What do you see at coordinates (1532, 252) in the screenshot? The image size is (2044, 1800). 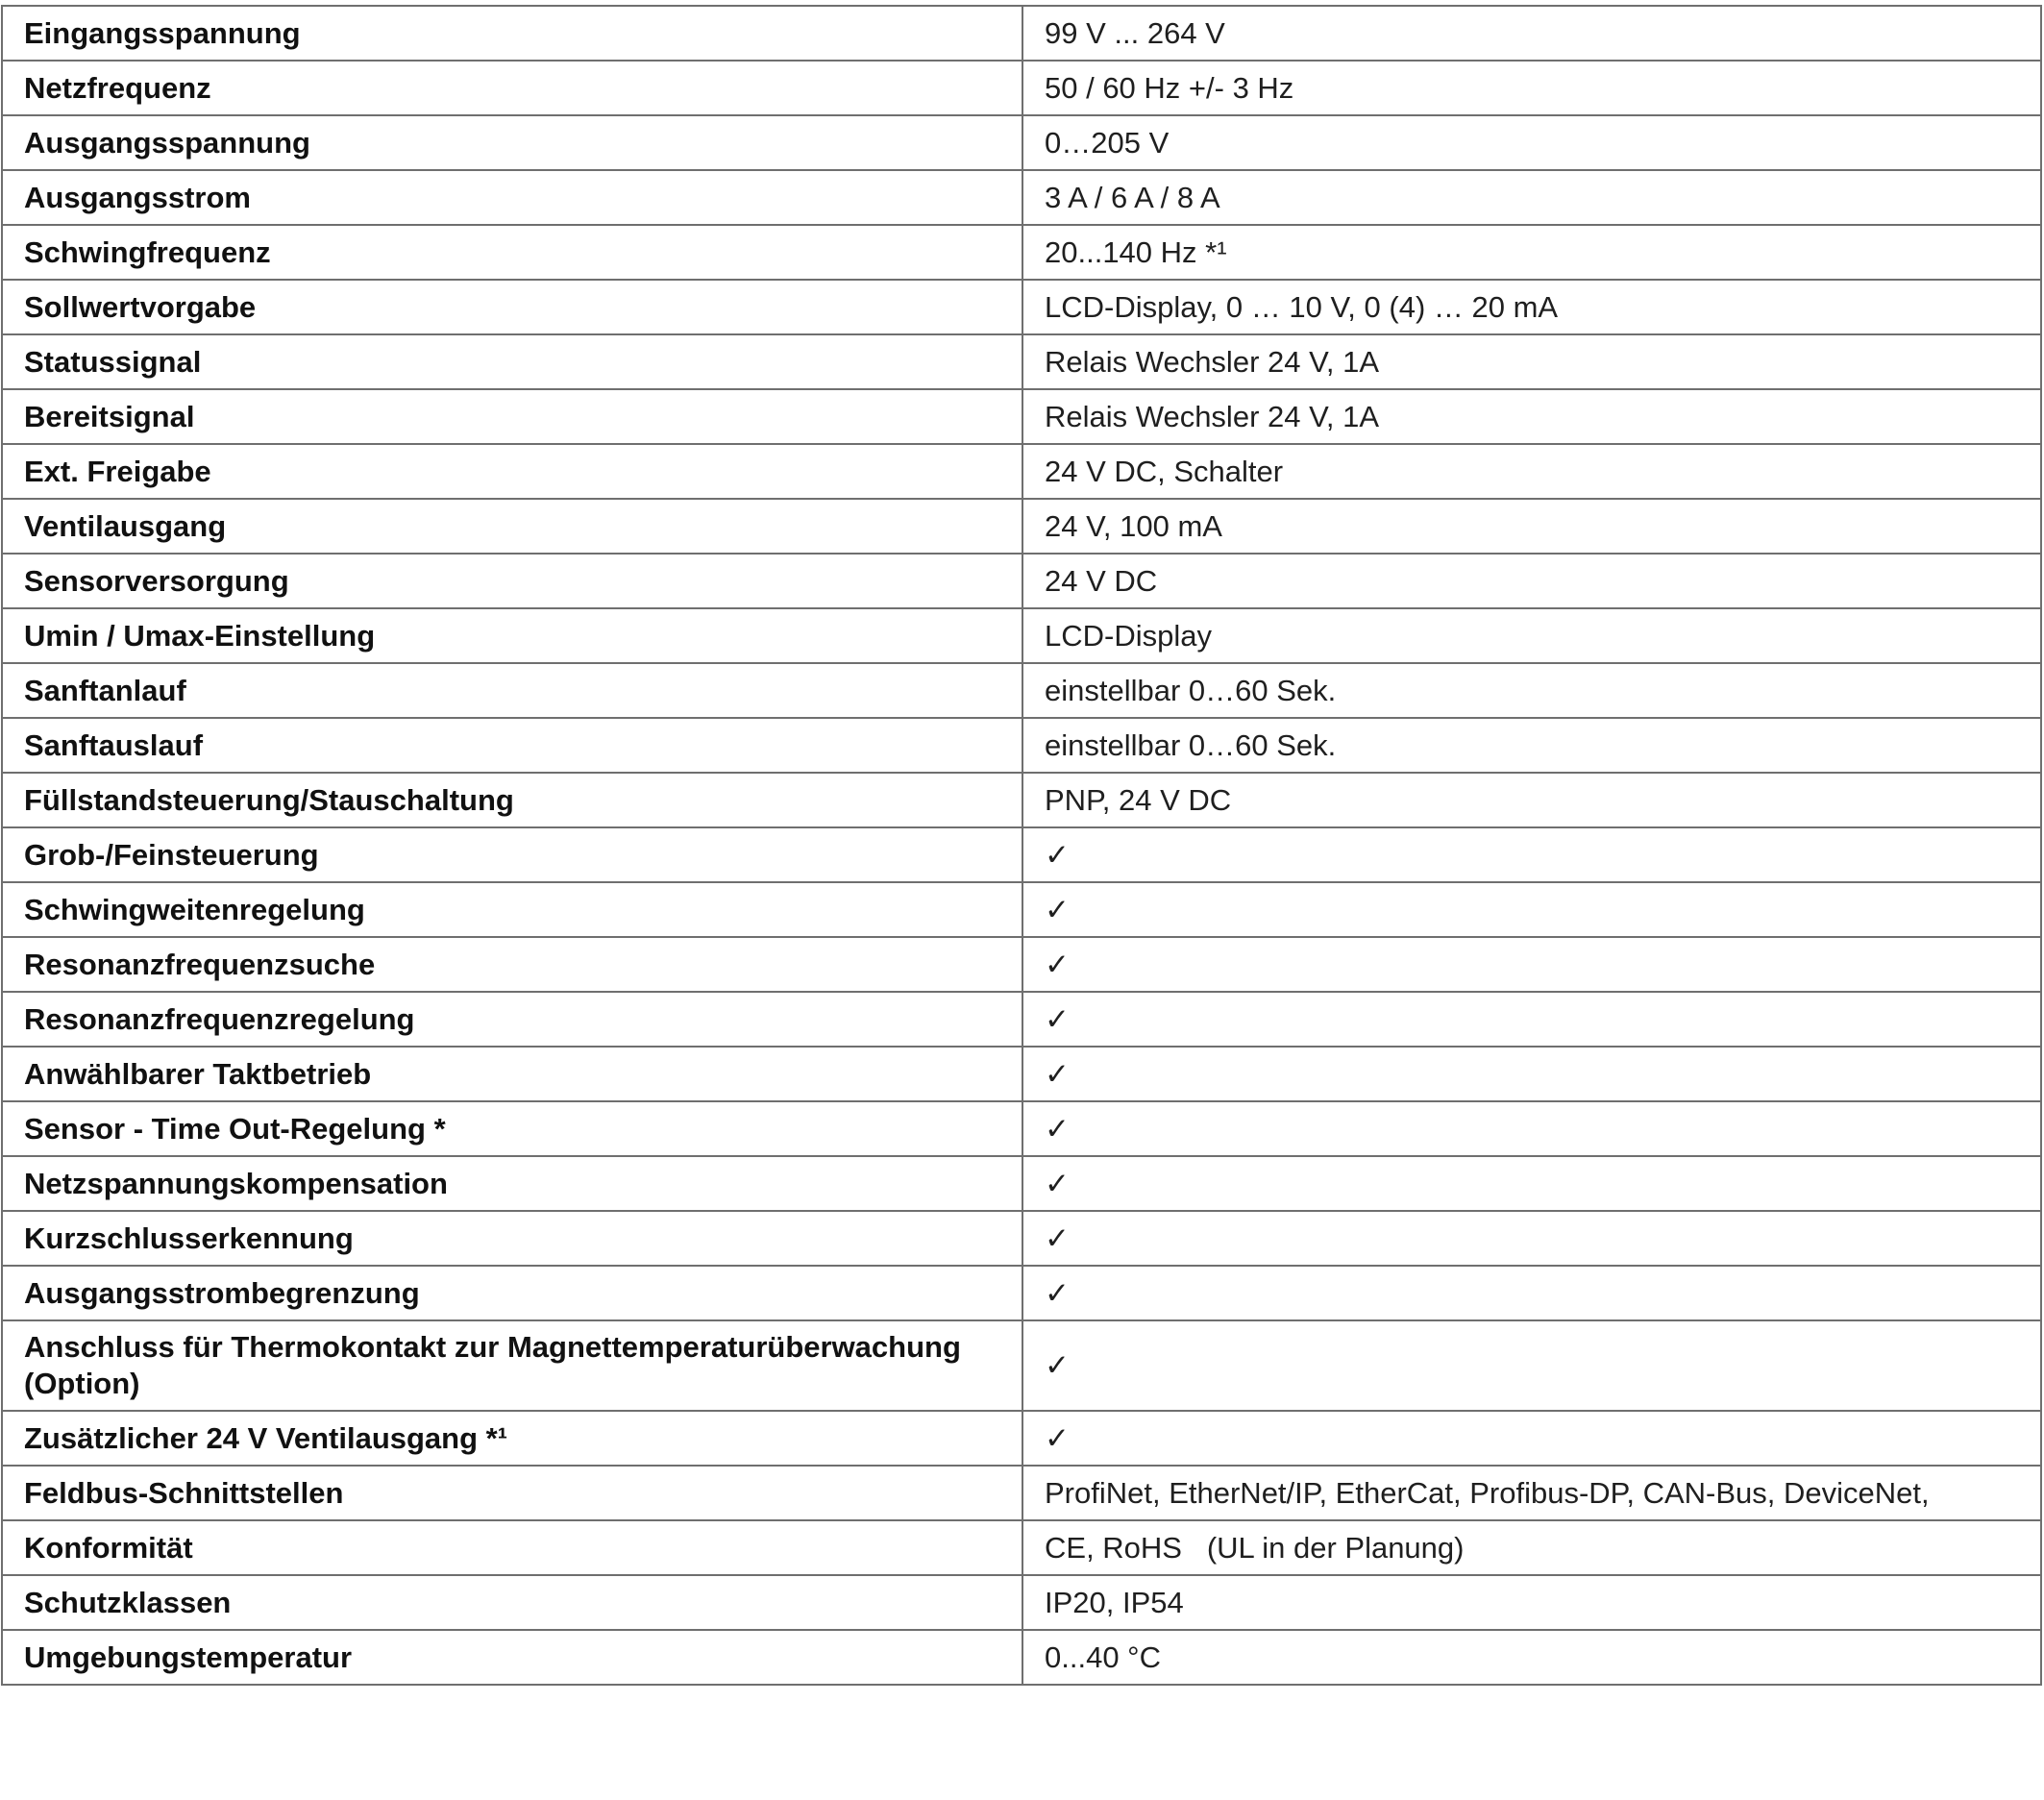 I see `spec-value: 20...140 Hz *¹` at bounding box center [1532, 252].